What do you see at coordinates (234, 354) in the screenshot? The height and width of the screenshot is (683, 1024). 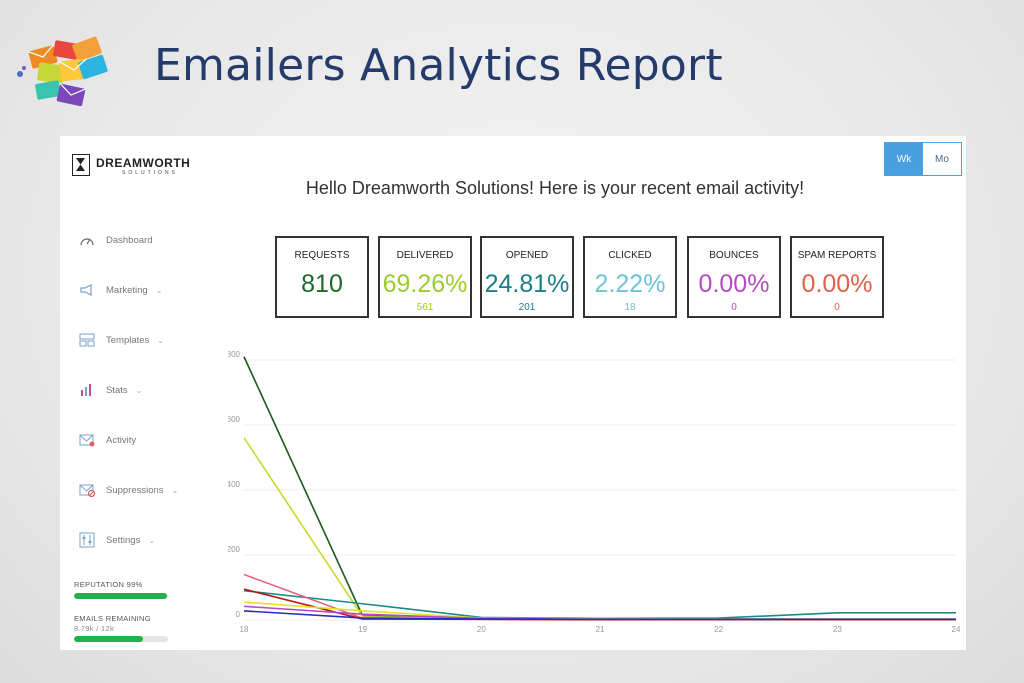 I see `y-tick-label: 800` at bounding box center [234, 354].